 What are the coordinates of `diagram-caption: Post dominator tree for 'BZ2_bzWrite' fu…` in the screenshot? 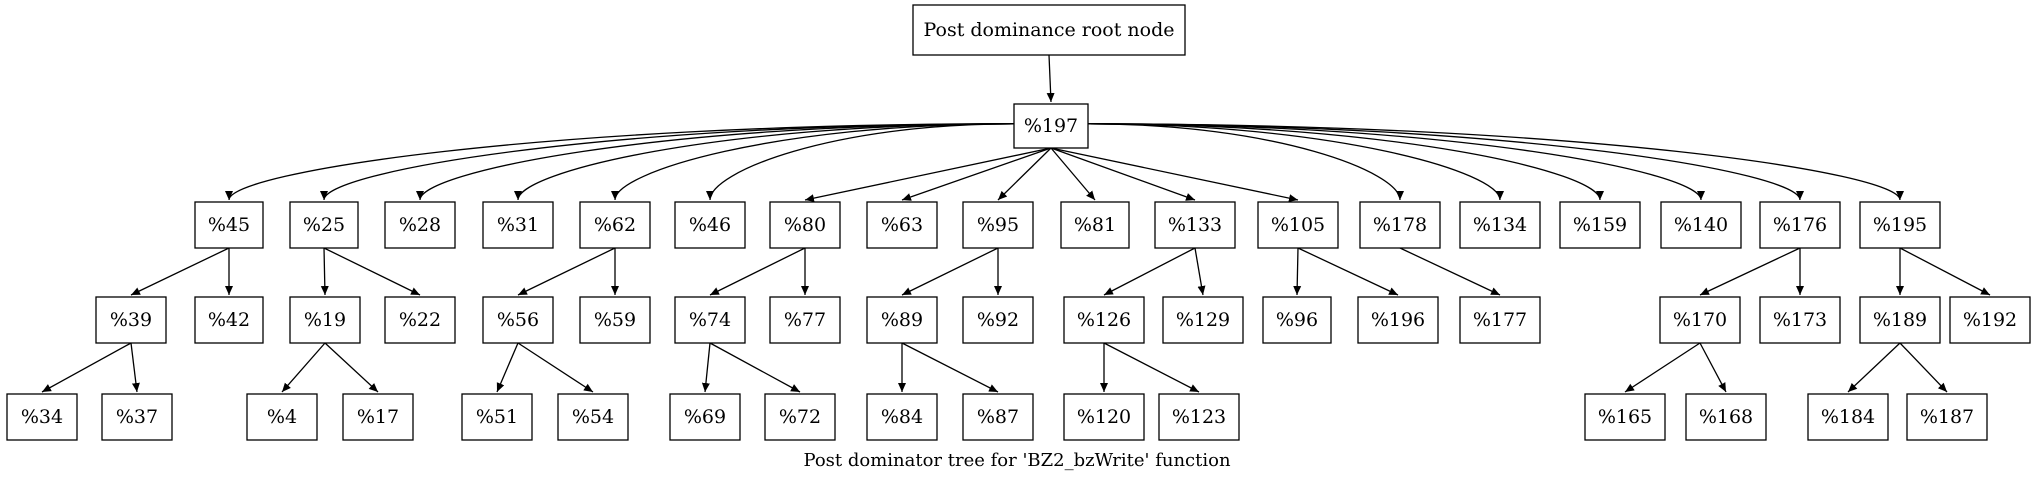 It's located at (1017, 460).